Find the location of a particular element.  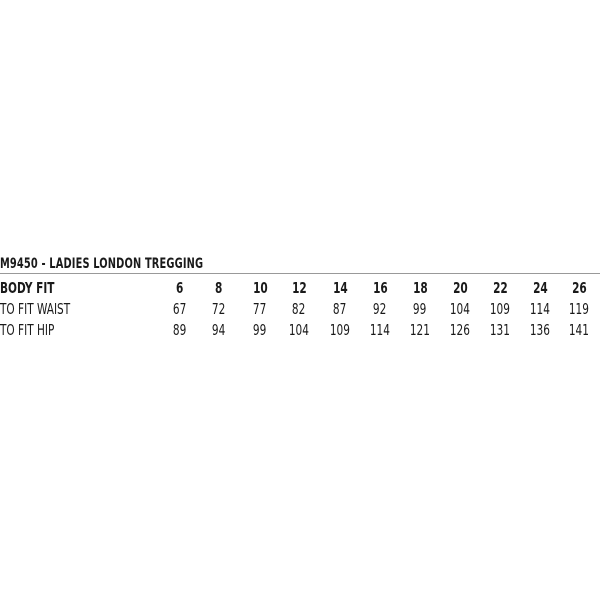

table-cell: 92 is located at coordinates (380, 309).